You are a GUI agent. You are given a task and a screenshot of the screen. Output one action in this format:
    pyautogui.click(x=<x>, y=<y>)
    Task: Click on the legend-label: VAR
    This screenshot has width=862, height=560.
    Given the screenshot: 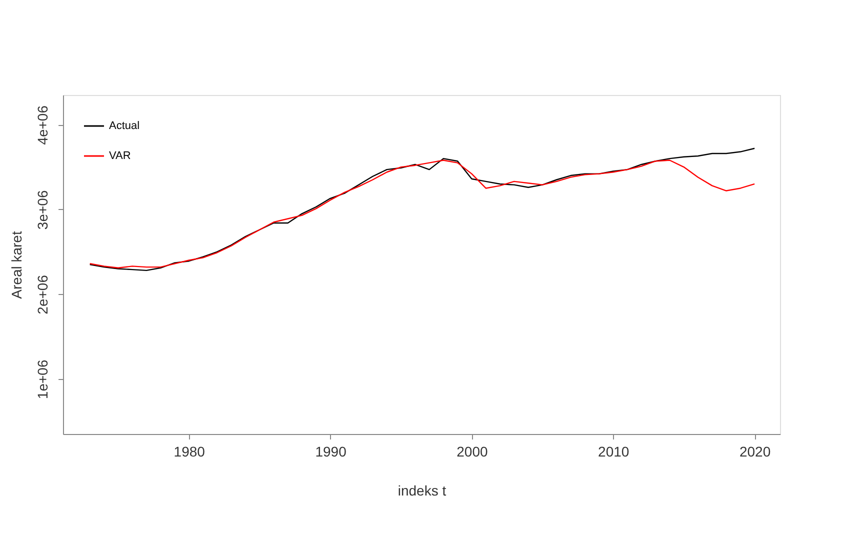 What is the action you would take?
    pyautogui.click(x=120, y=156)
    